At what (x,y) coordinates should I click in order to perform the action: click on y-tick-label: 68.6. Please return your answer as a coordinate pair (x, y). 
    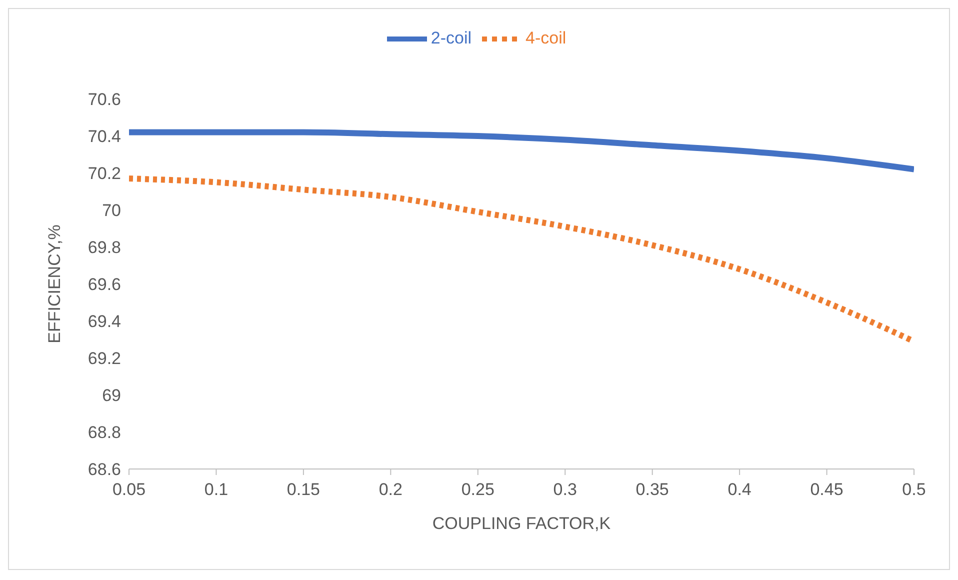
    Looking at the image, I should click on (104, 470).